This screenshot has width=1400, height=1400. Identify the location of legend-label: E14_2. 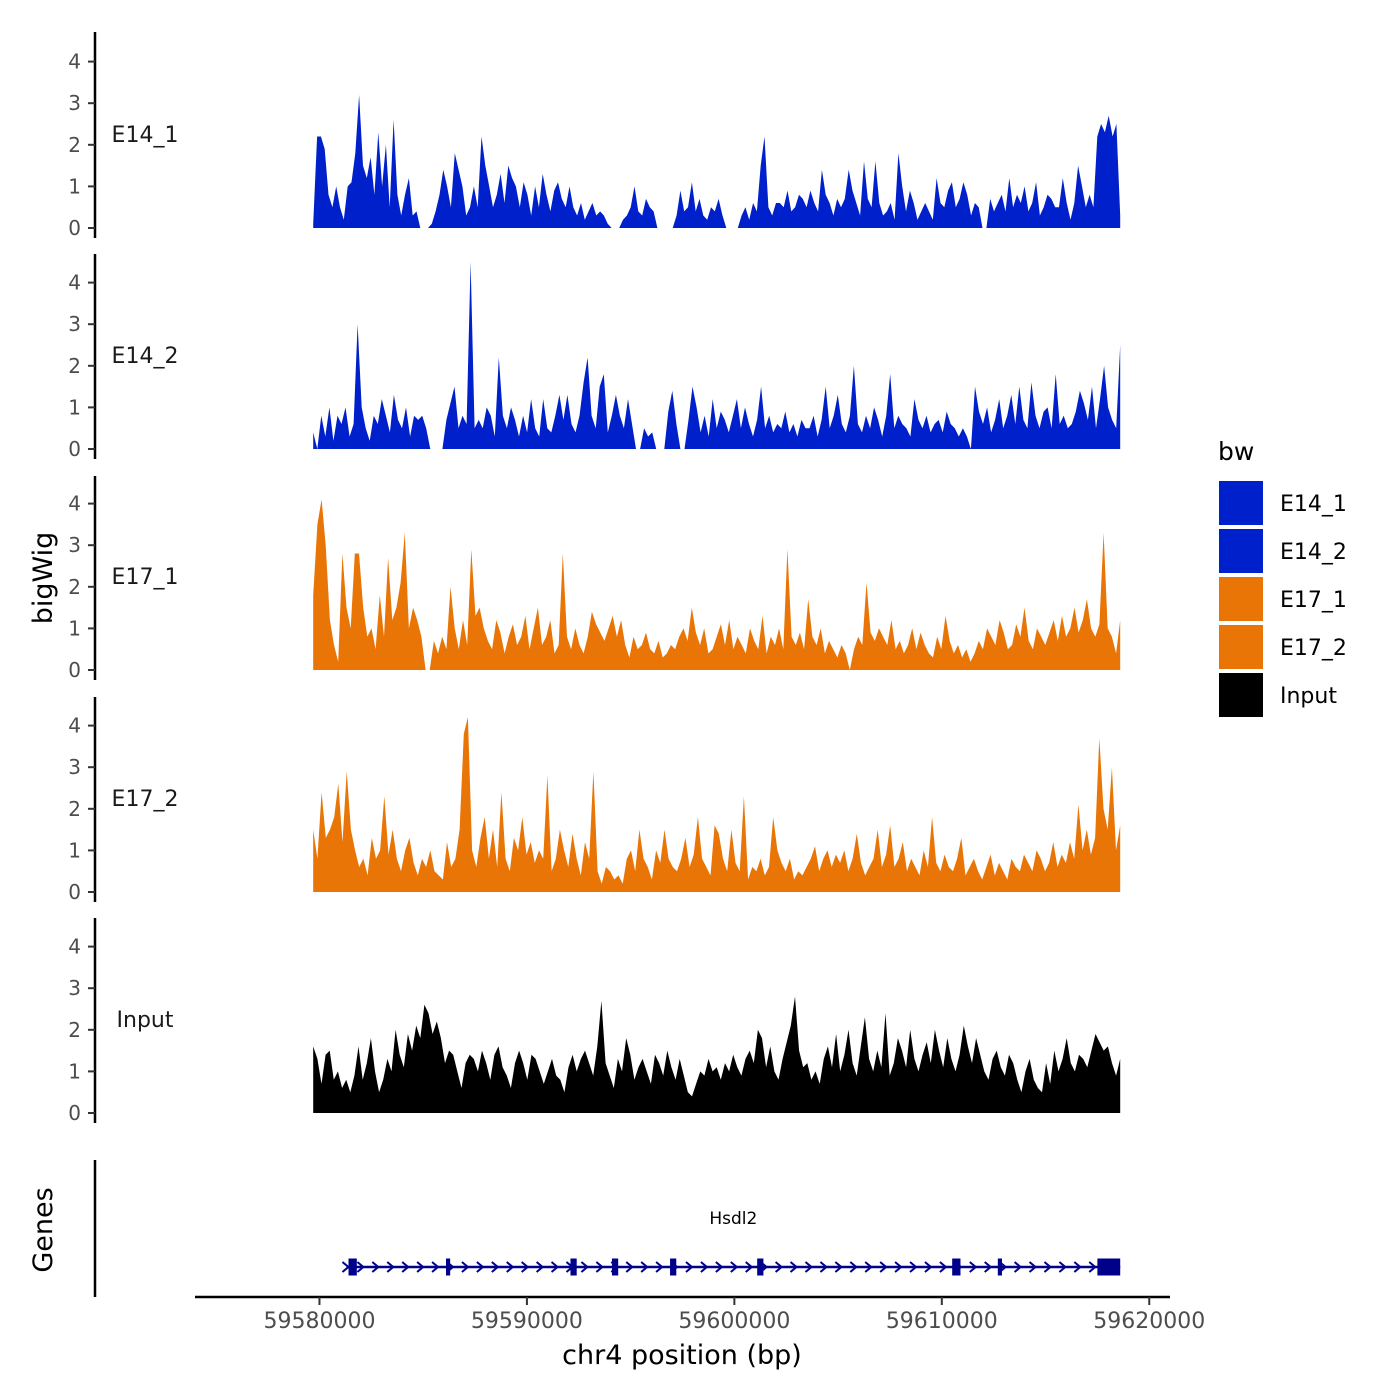
(1313, 552).